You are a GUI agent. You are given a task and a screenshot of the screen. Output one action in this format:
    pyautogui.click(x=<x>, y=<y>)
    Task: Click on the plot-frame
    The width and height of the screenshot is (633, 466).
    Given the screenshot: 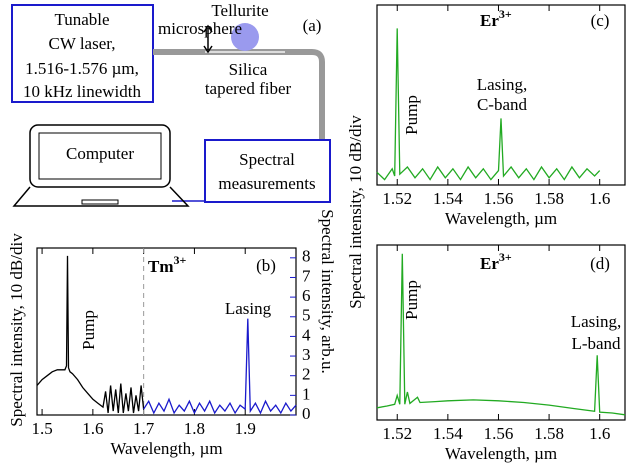 What is the action you would take?
    pyautogui.click(x=166, y=331)
    